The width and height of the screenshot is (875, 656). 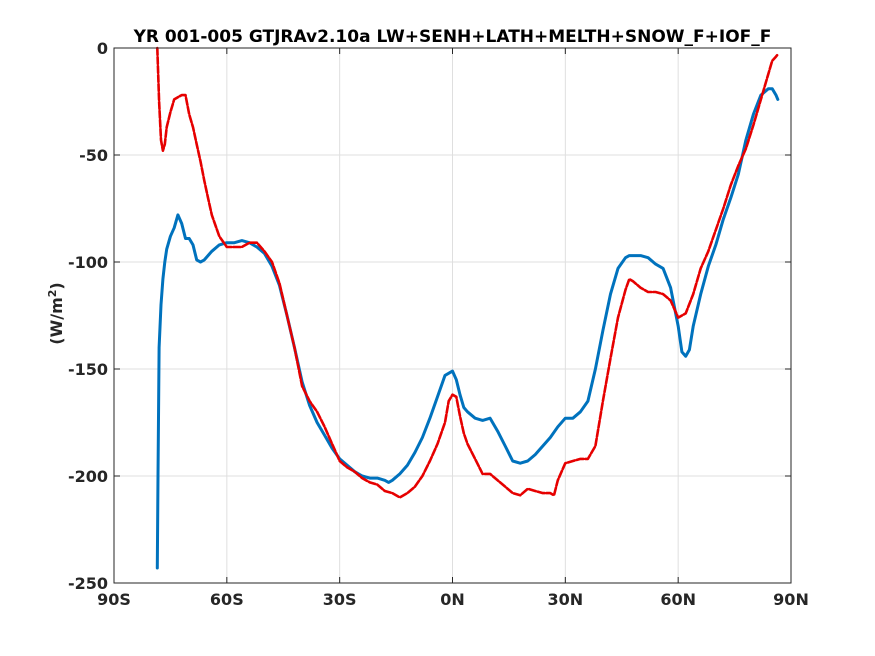 What do you see at coordinates (452, 599) in the screenshot?
I see `x-tick-label: 0N` at bounding box center [452, 599].